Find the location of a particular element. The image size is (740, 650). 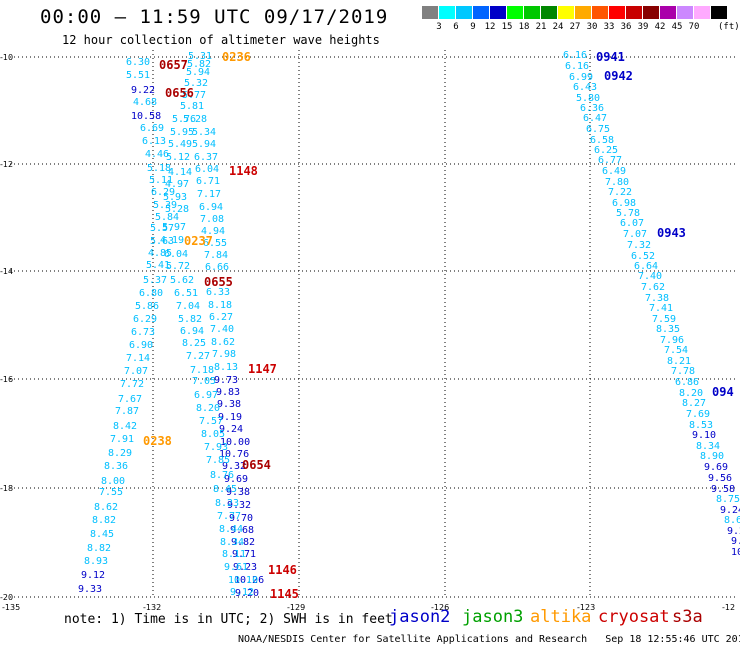

wave-height-value: 5.18 is located at coordinates (159, 168).